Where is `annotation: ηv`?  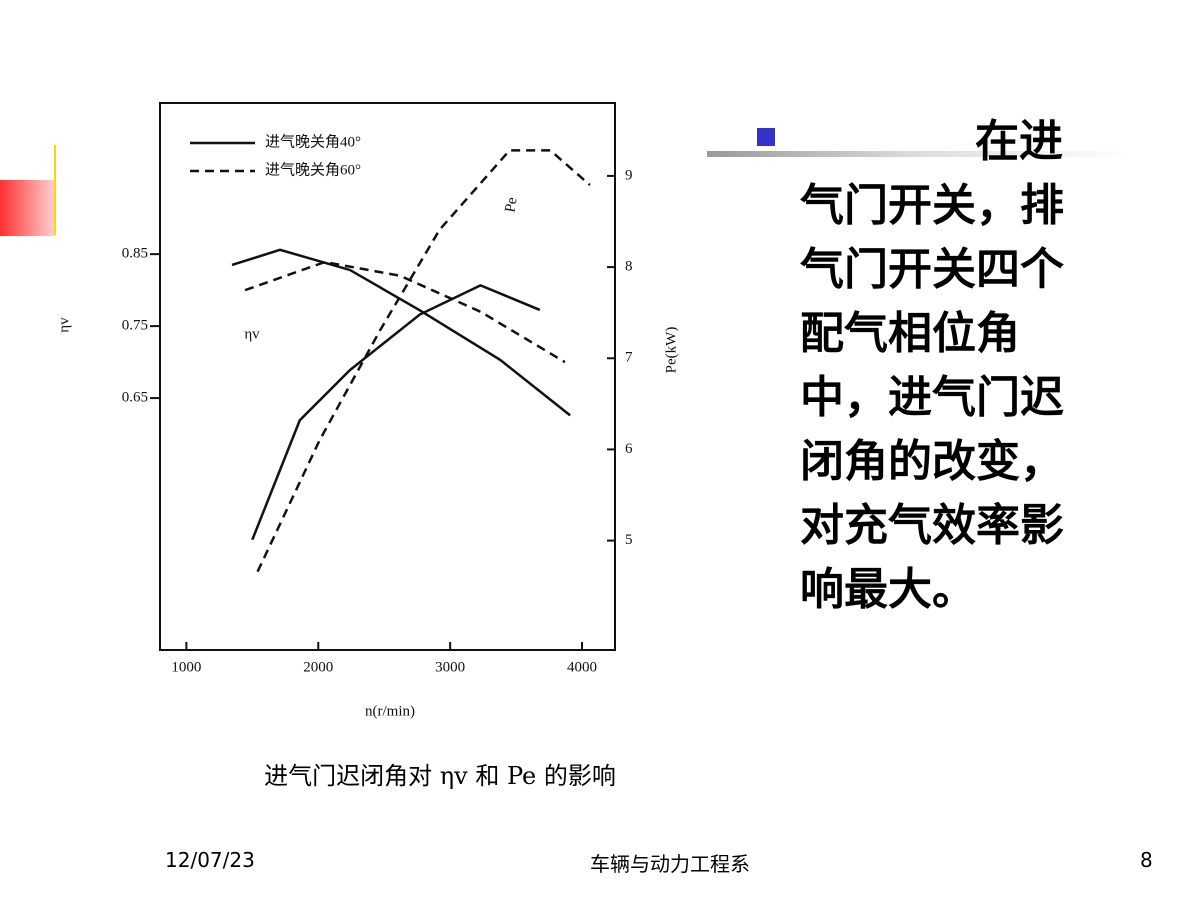
annotation: ηv is located at coordinates (252, 334).